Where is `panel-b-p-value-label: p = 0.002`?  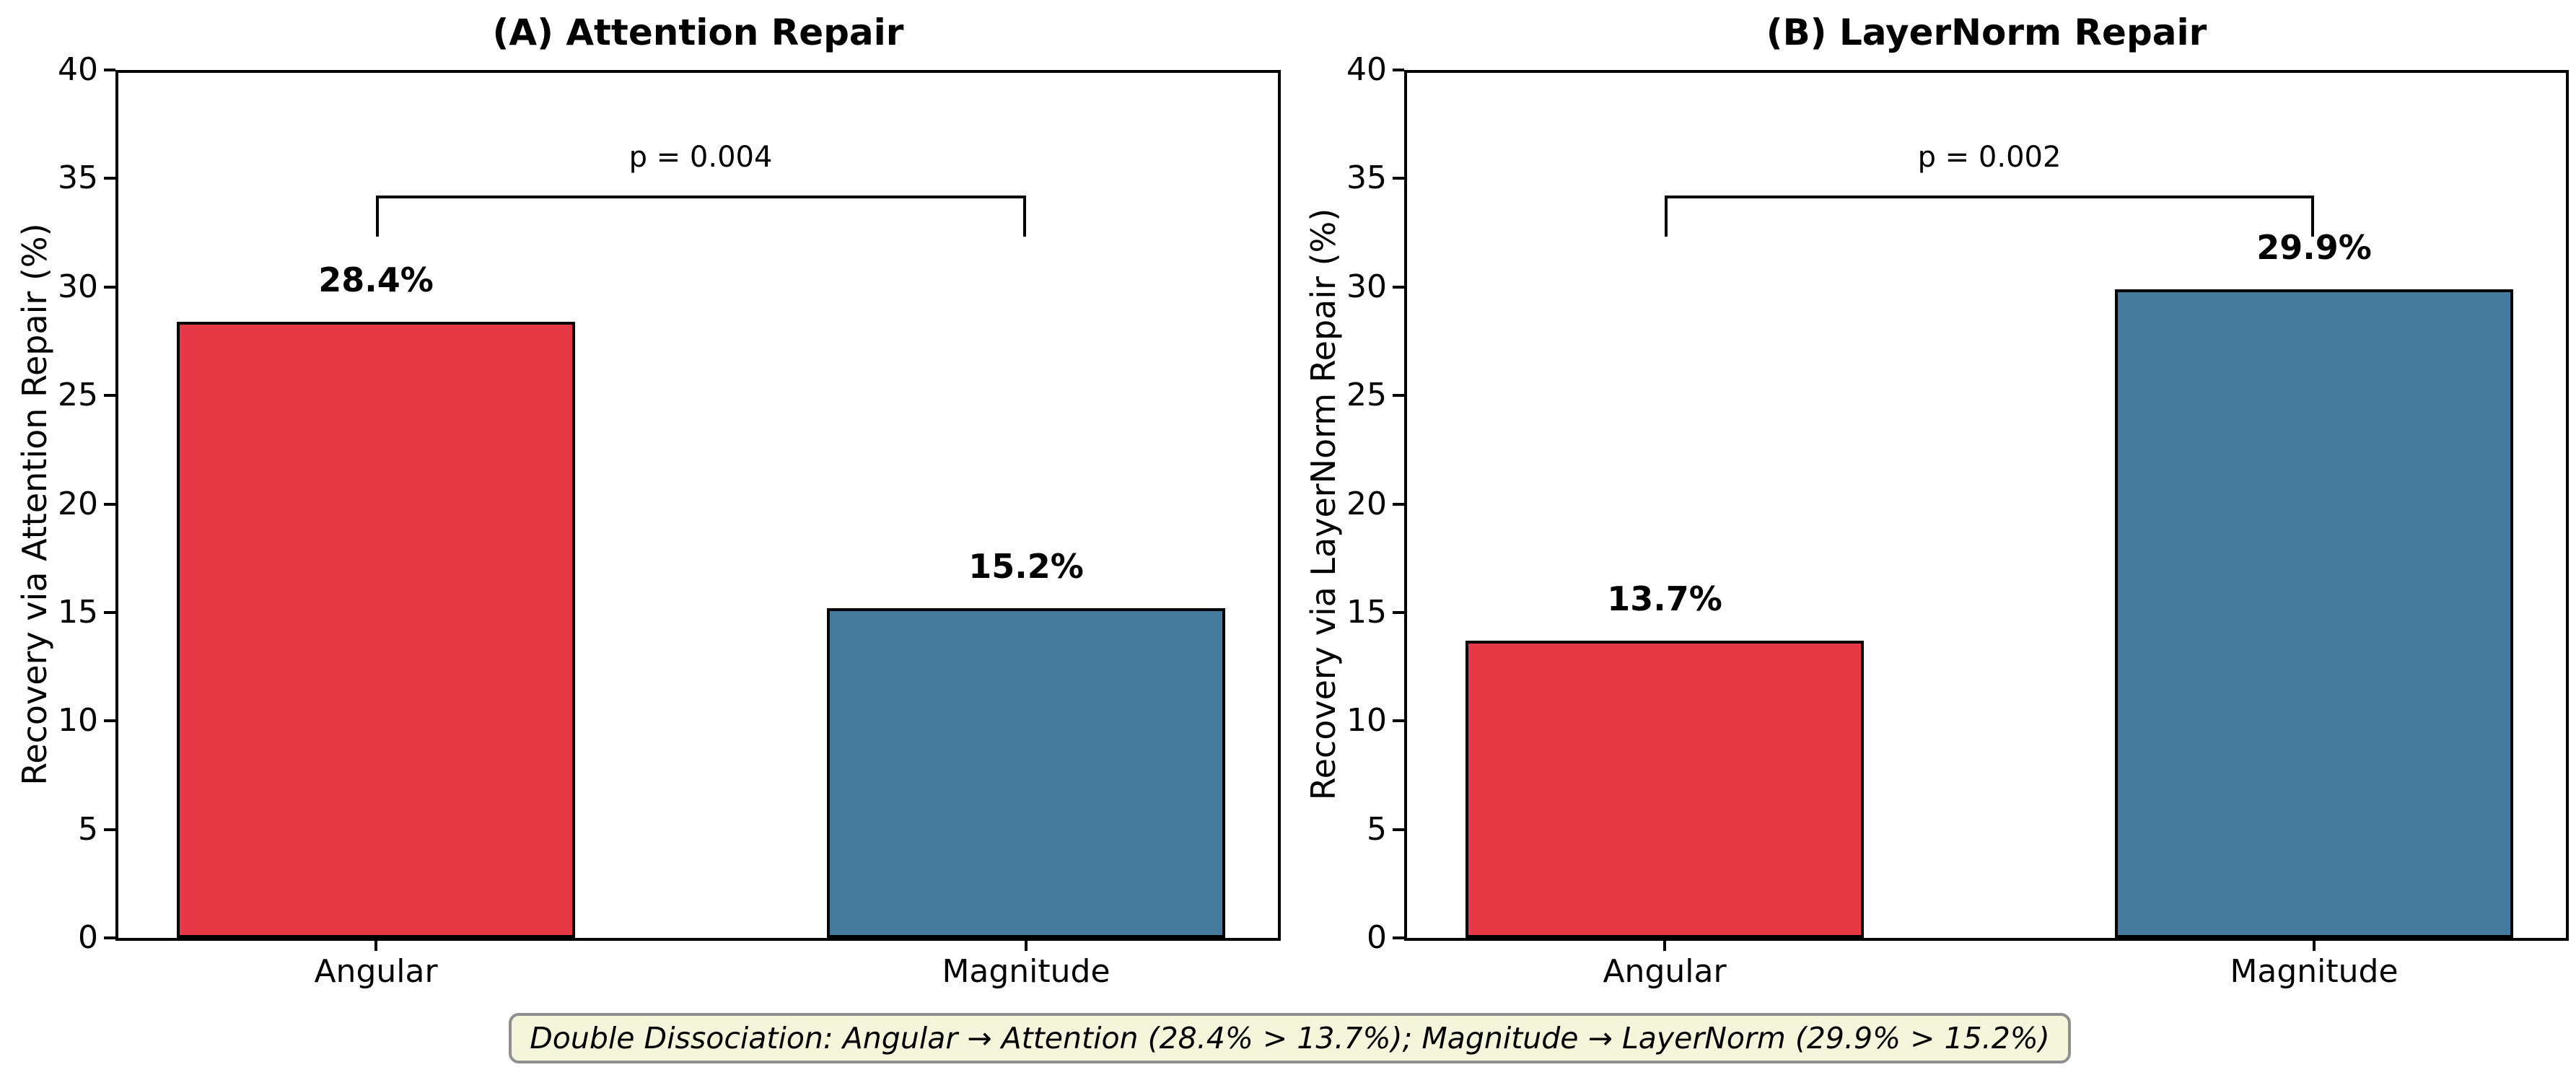
panel-b-p-value-label: p = 0.002 is located at coordinates (1989, 158).